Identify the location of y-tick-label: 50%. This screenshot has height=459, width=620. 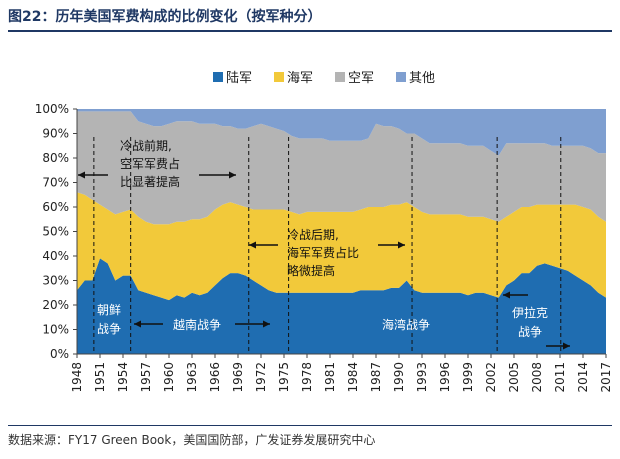
(55, 232).